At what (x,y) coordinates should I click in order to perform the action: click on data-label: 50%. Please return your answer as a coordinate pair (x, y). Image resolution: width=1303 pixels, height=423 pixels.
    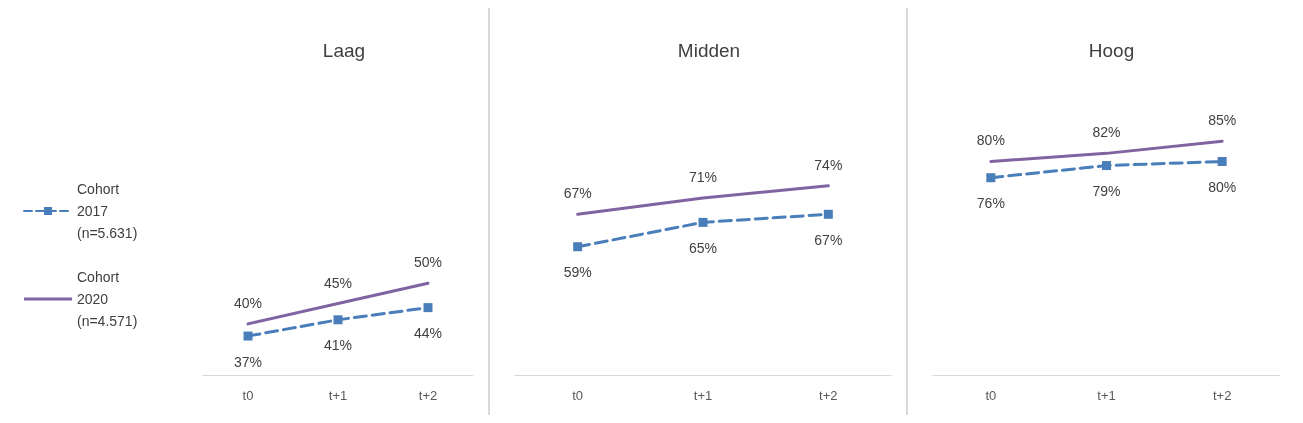
    Looking at the image, I should click on (428, 262).